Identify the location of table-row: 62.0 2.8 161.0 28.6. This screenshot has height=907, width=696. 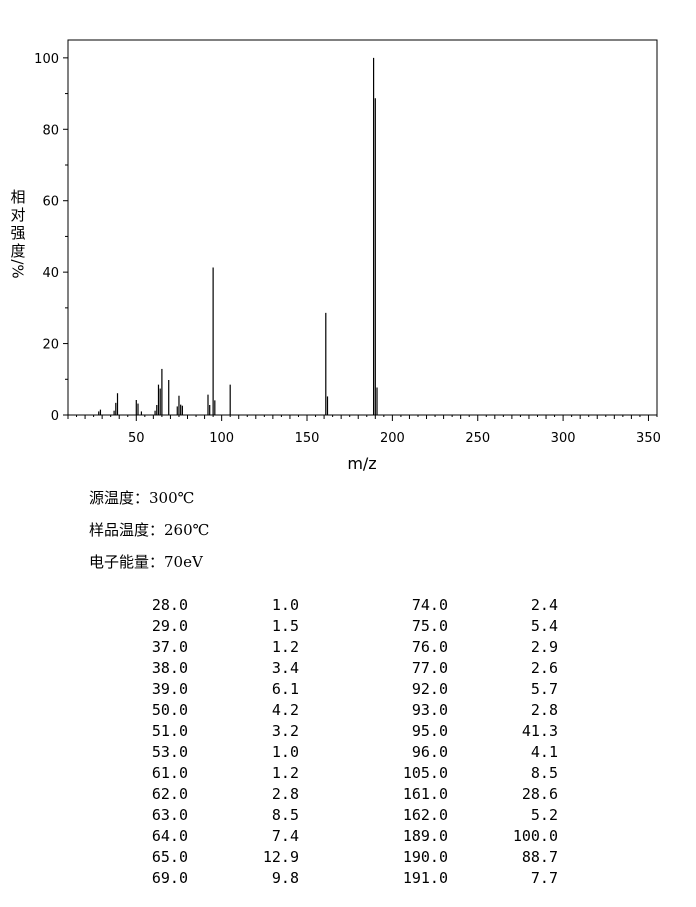
(348, 795).